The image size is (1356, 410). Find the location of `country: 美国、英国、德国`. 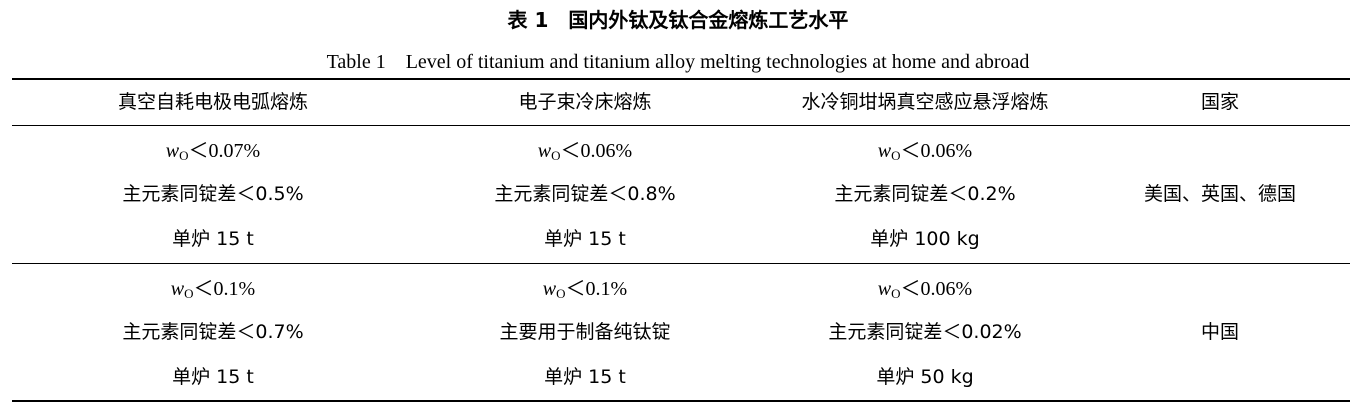

country: 美国、英国、德国 is located at coordinates (1220, 194).